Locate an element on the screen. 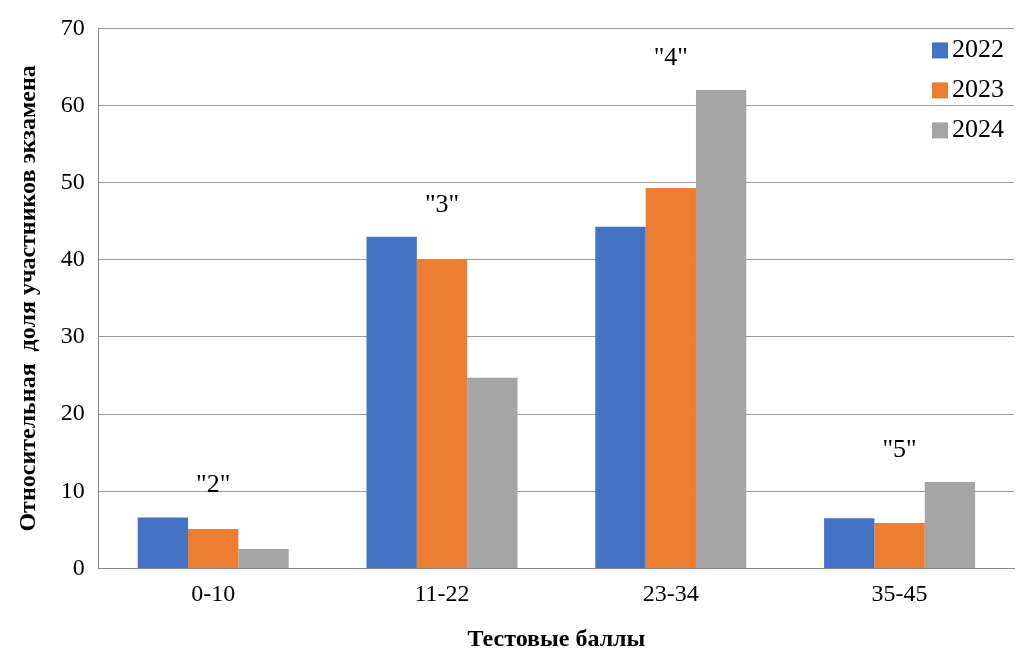 The image size is (1034, 668). x-tick-label: 11-22 is located at coordinates (442, 593).